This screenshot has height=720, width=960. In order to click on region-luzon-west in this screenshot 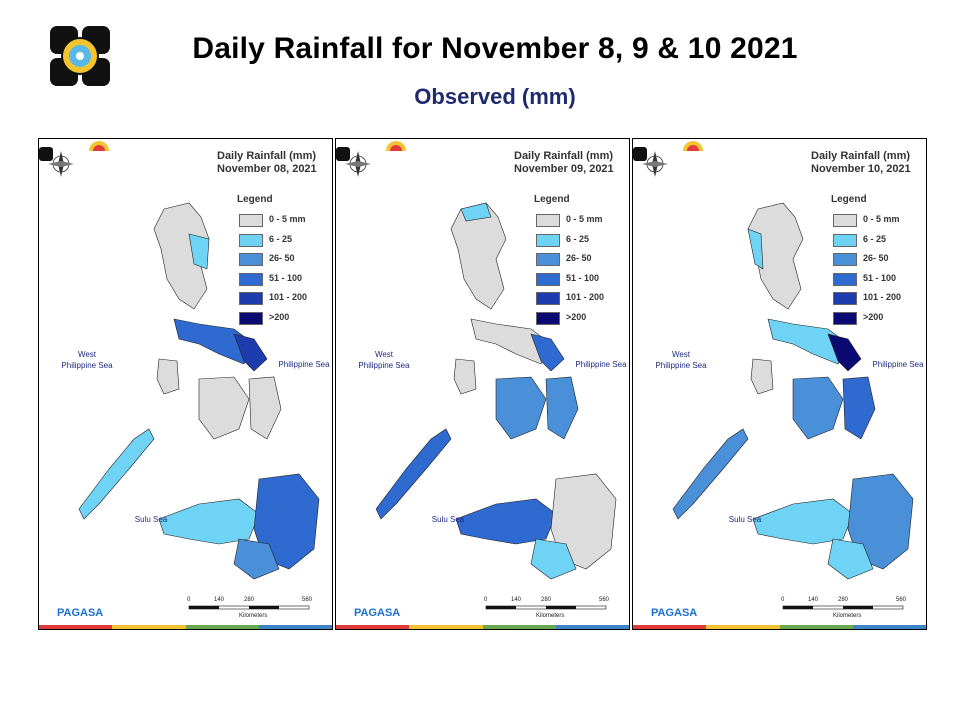, I will do `click(755, 249)`.